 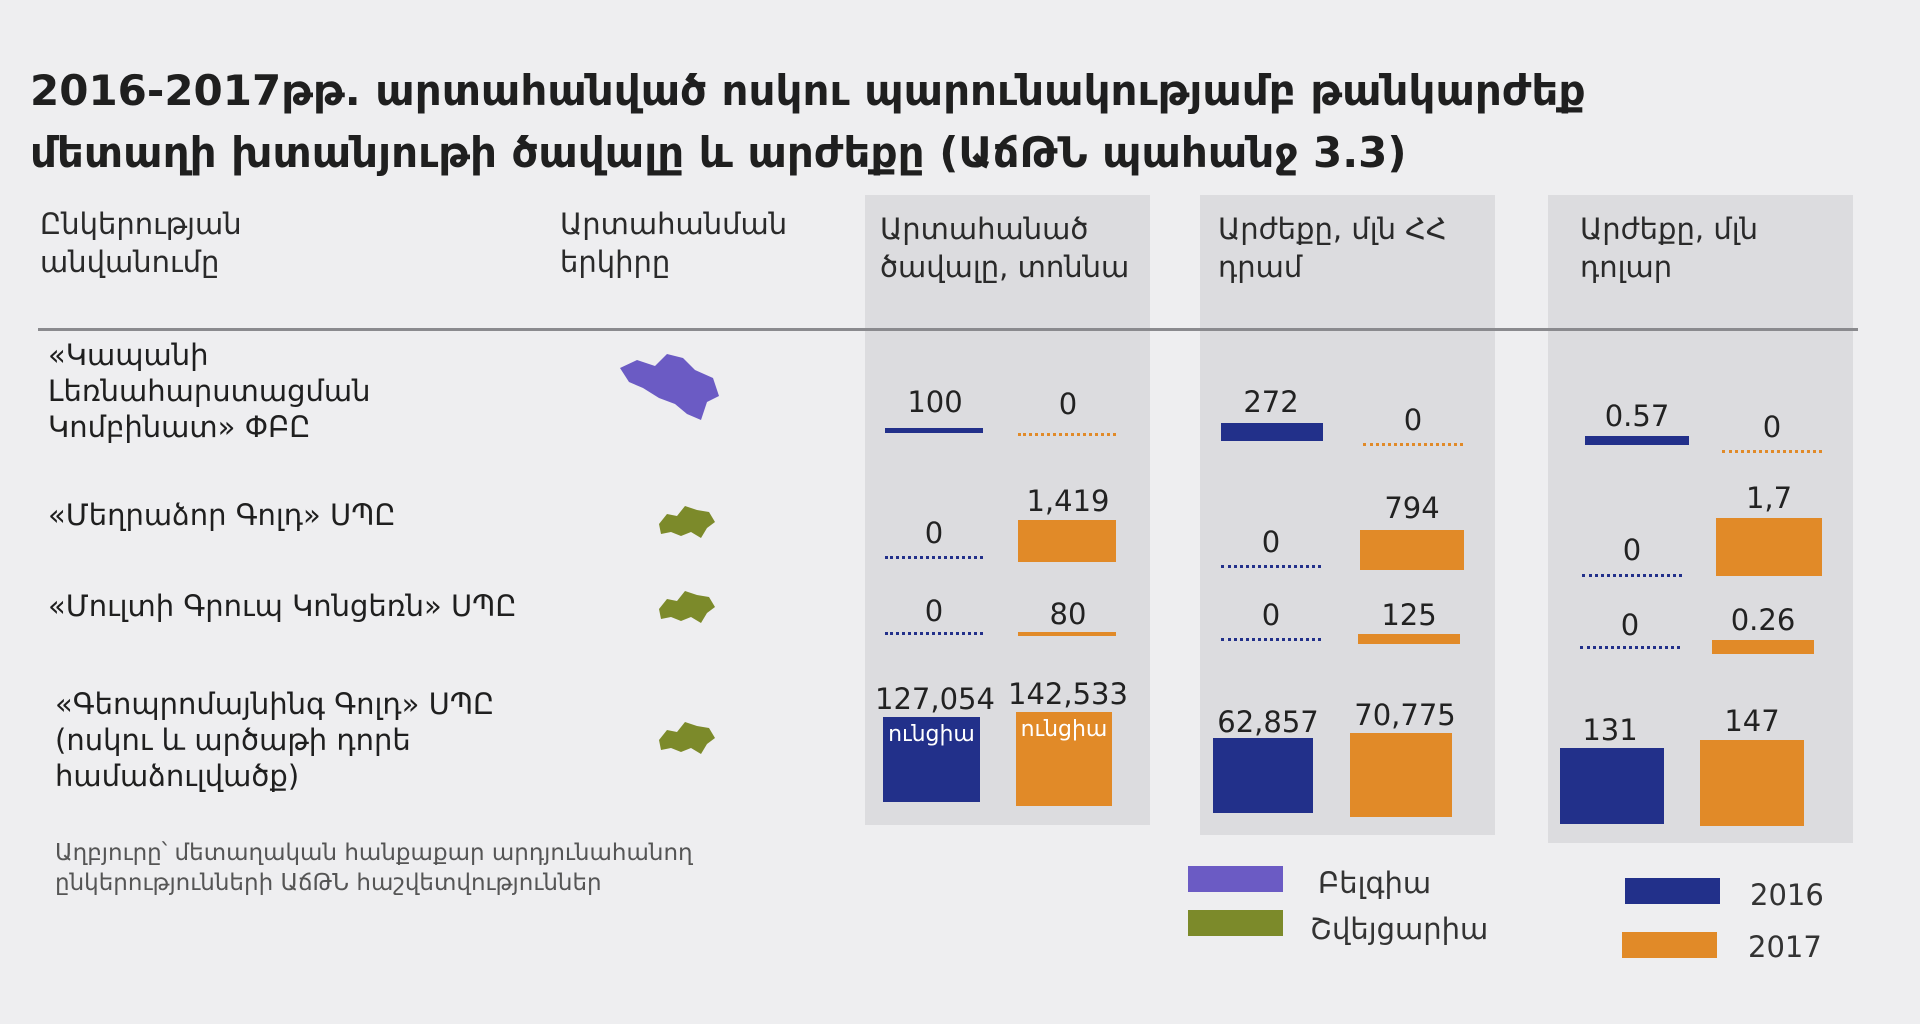 What do you see at coordinates (1669, 945) in the screenshot?
I see `legend-swatch-2017` at bounding box center [1669, 945].